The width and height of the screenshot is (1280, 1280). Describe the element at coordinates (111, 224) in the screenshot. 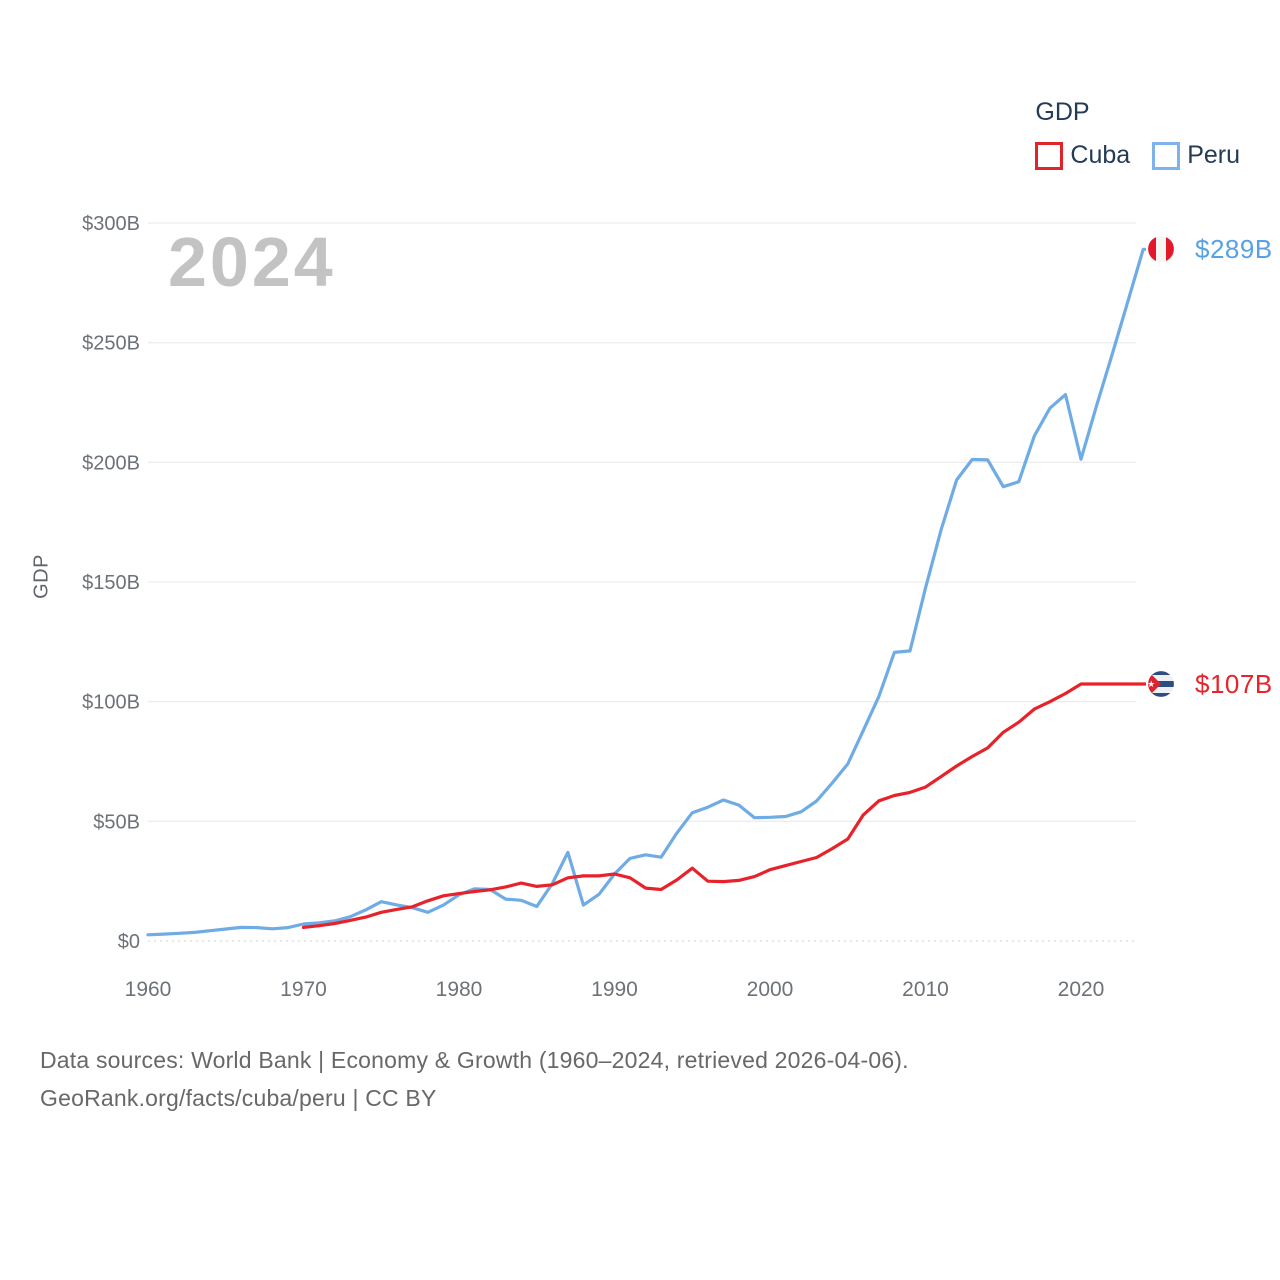

I see `svg-text: $300B` at that location.